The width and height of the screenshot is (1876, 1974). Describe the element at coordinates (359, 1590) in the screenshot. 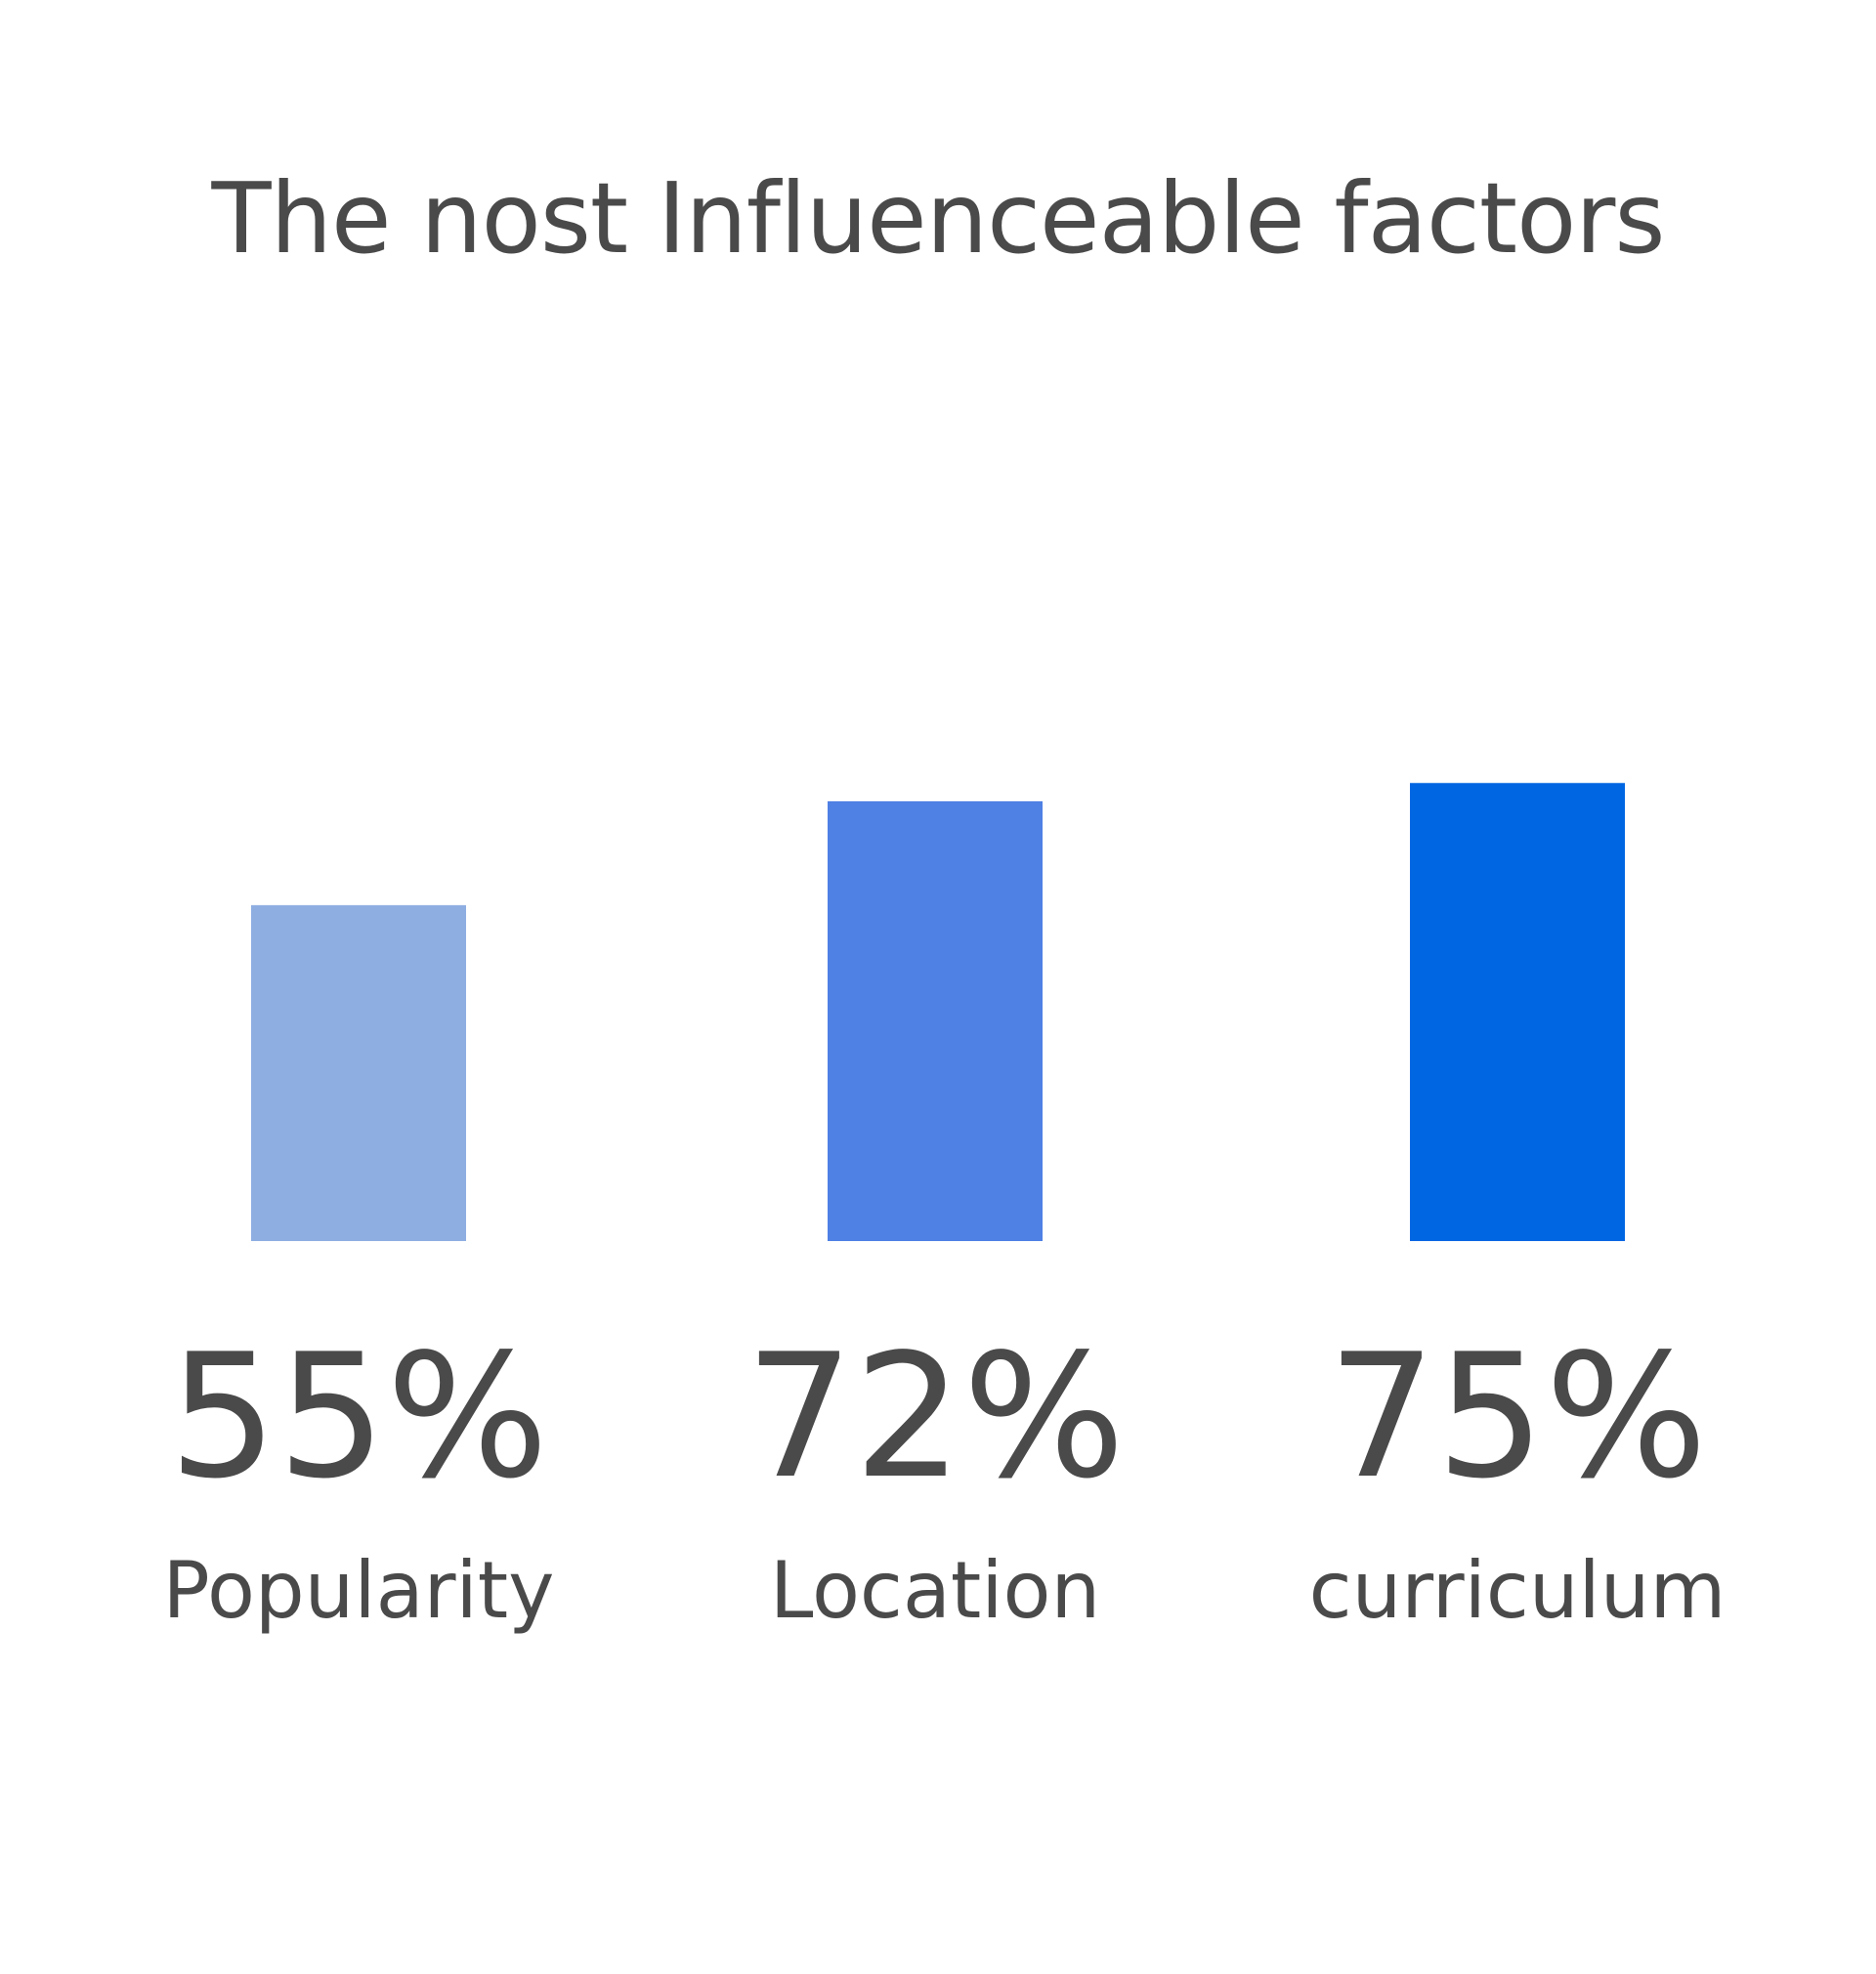

I see `category-label-popularity: Popularity` at that location.